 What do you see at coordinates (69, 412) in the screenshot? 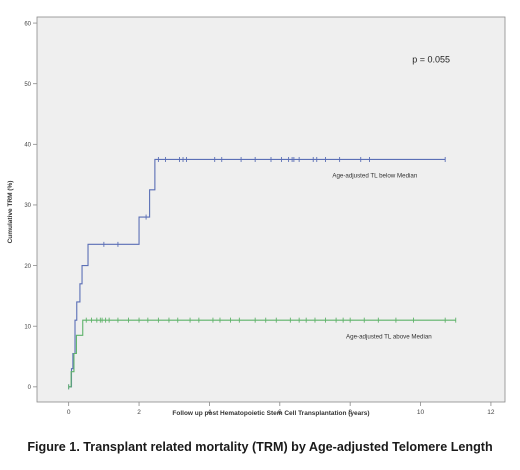
I see `x-tick-label-0: 0` at bounding box center [69, 412].